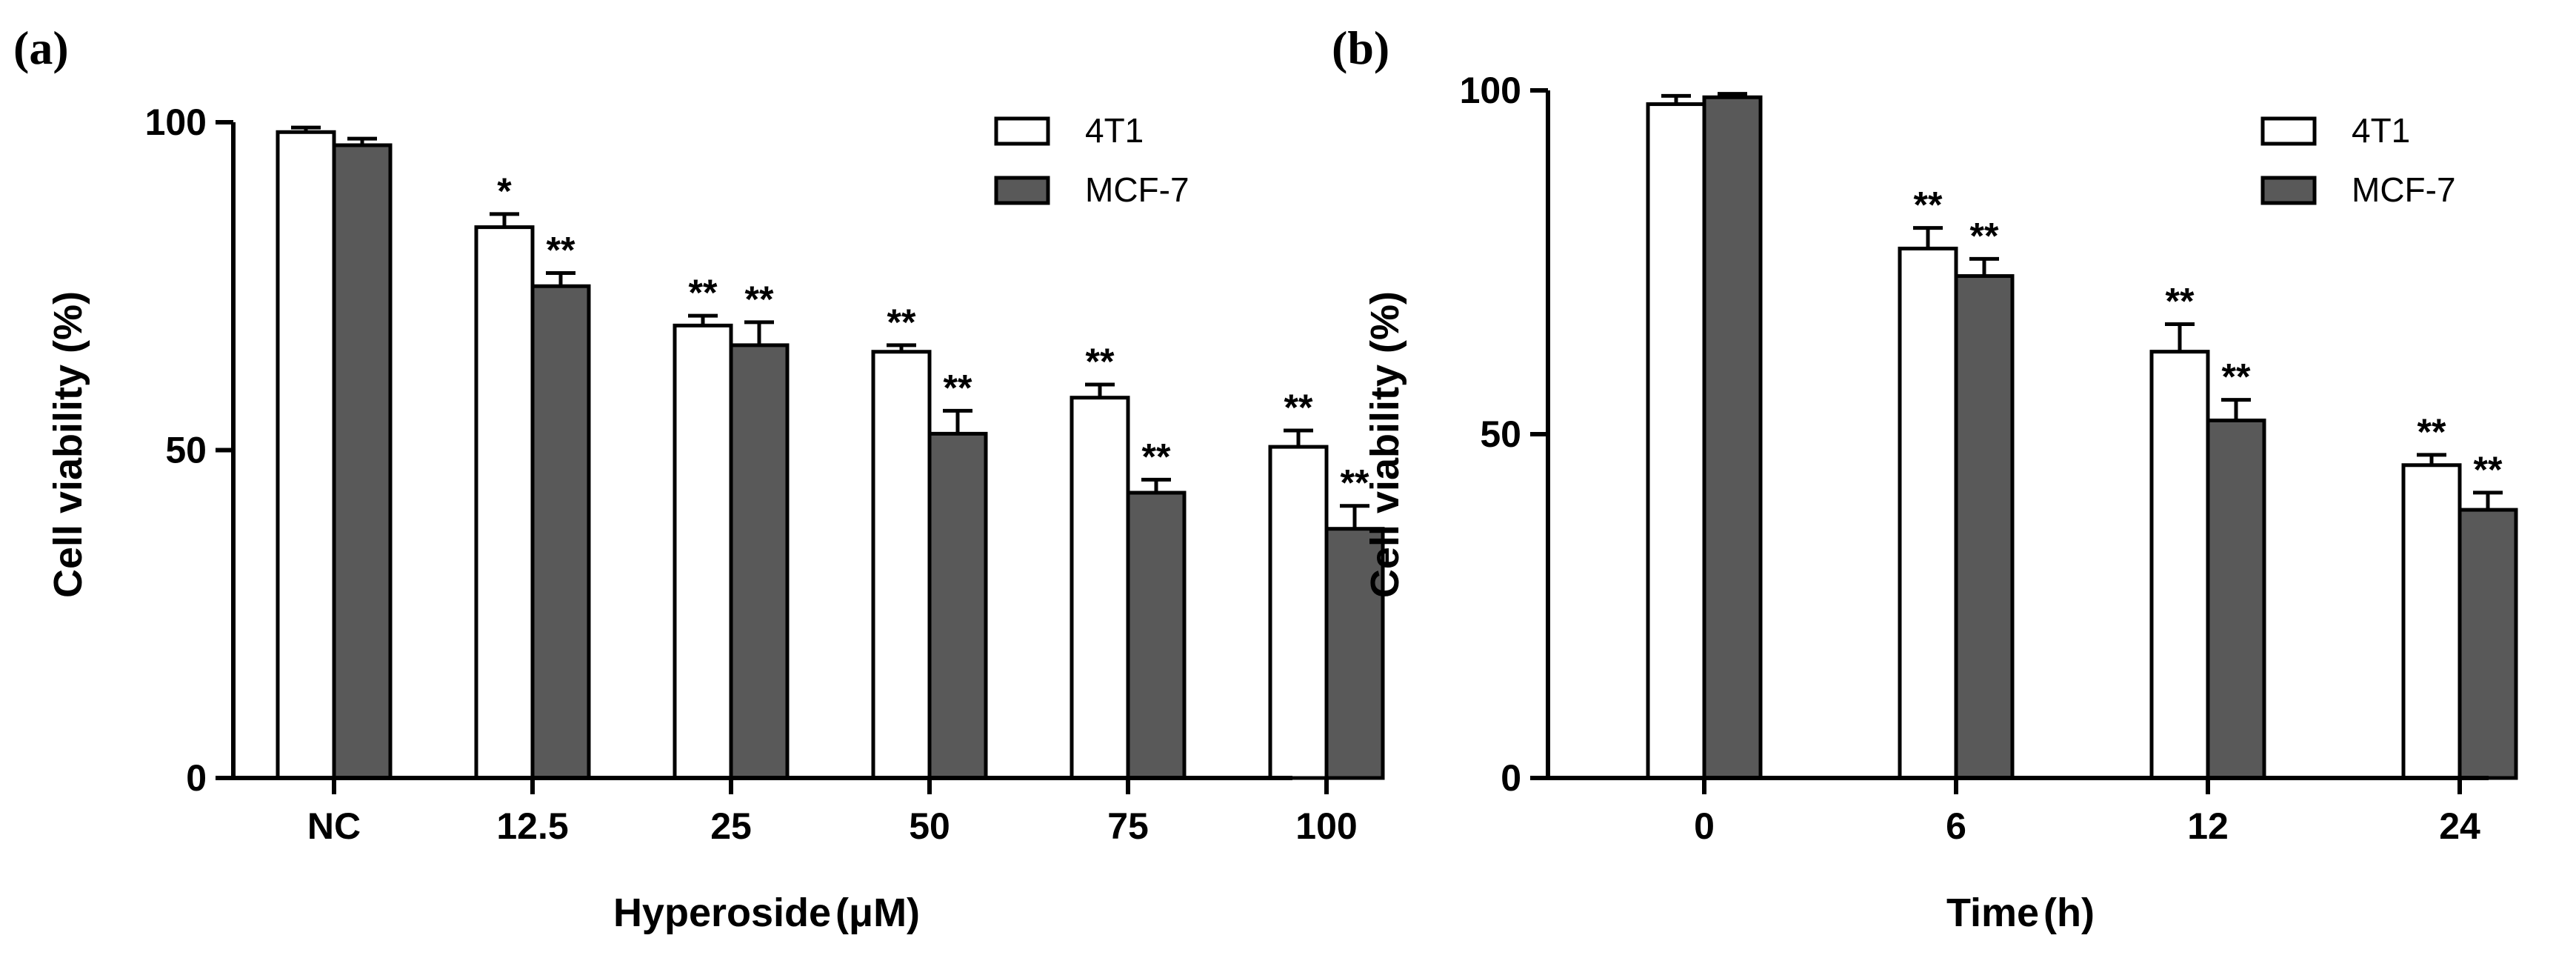 This screenshot has height=961, width=2576. What do you see at coordinates (2236, 377) in the screenshot?
I see `panel-b-significance-mcf-7-2: **` at bounding box center [2236, 377].